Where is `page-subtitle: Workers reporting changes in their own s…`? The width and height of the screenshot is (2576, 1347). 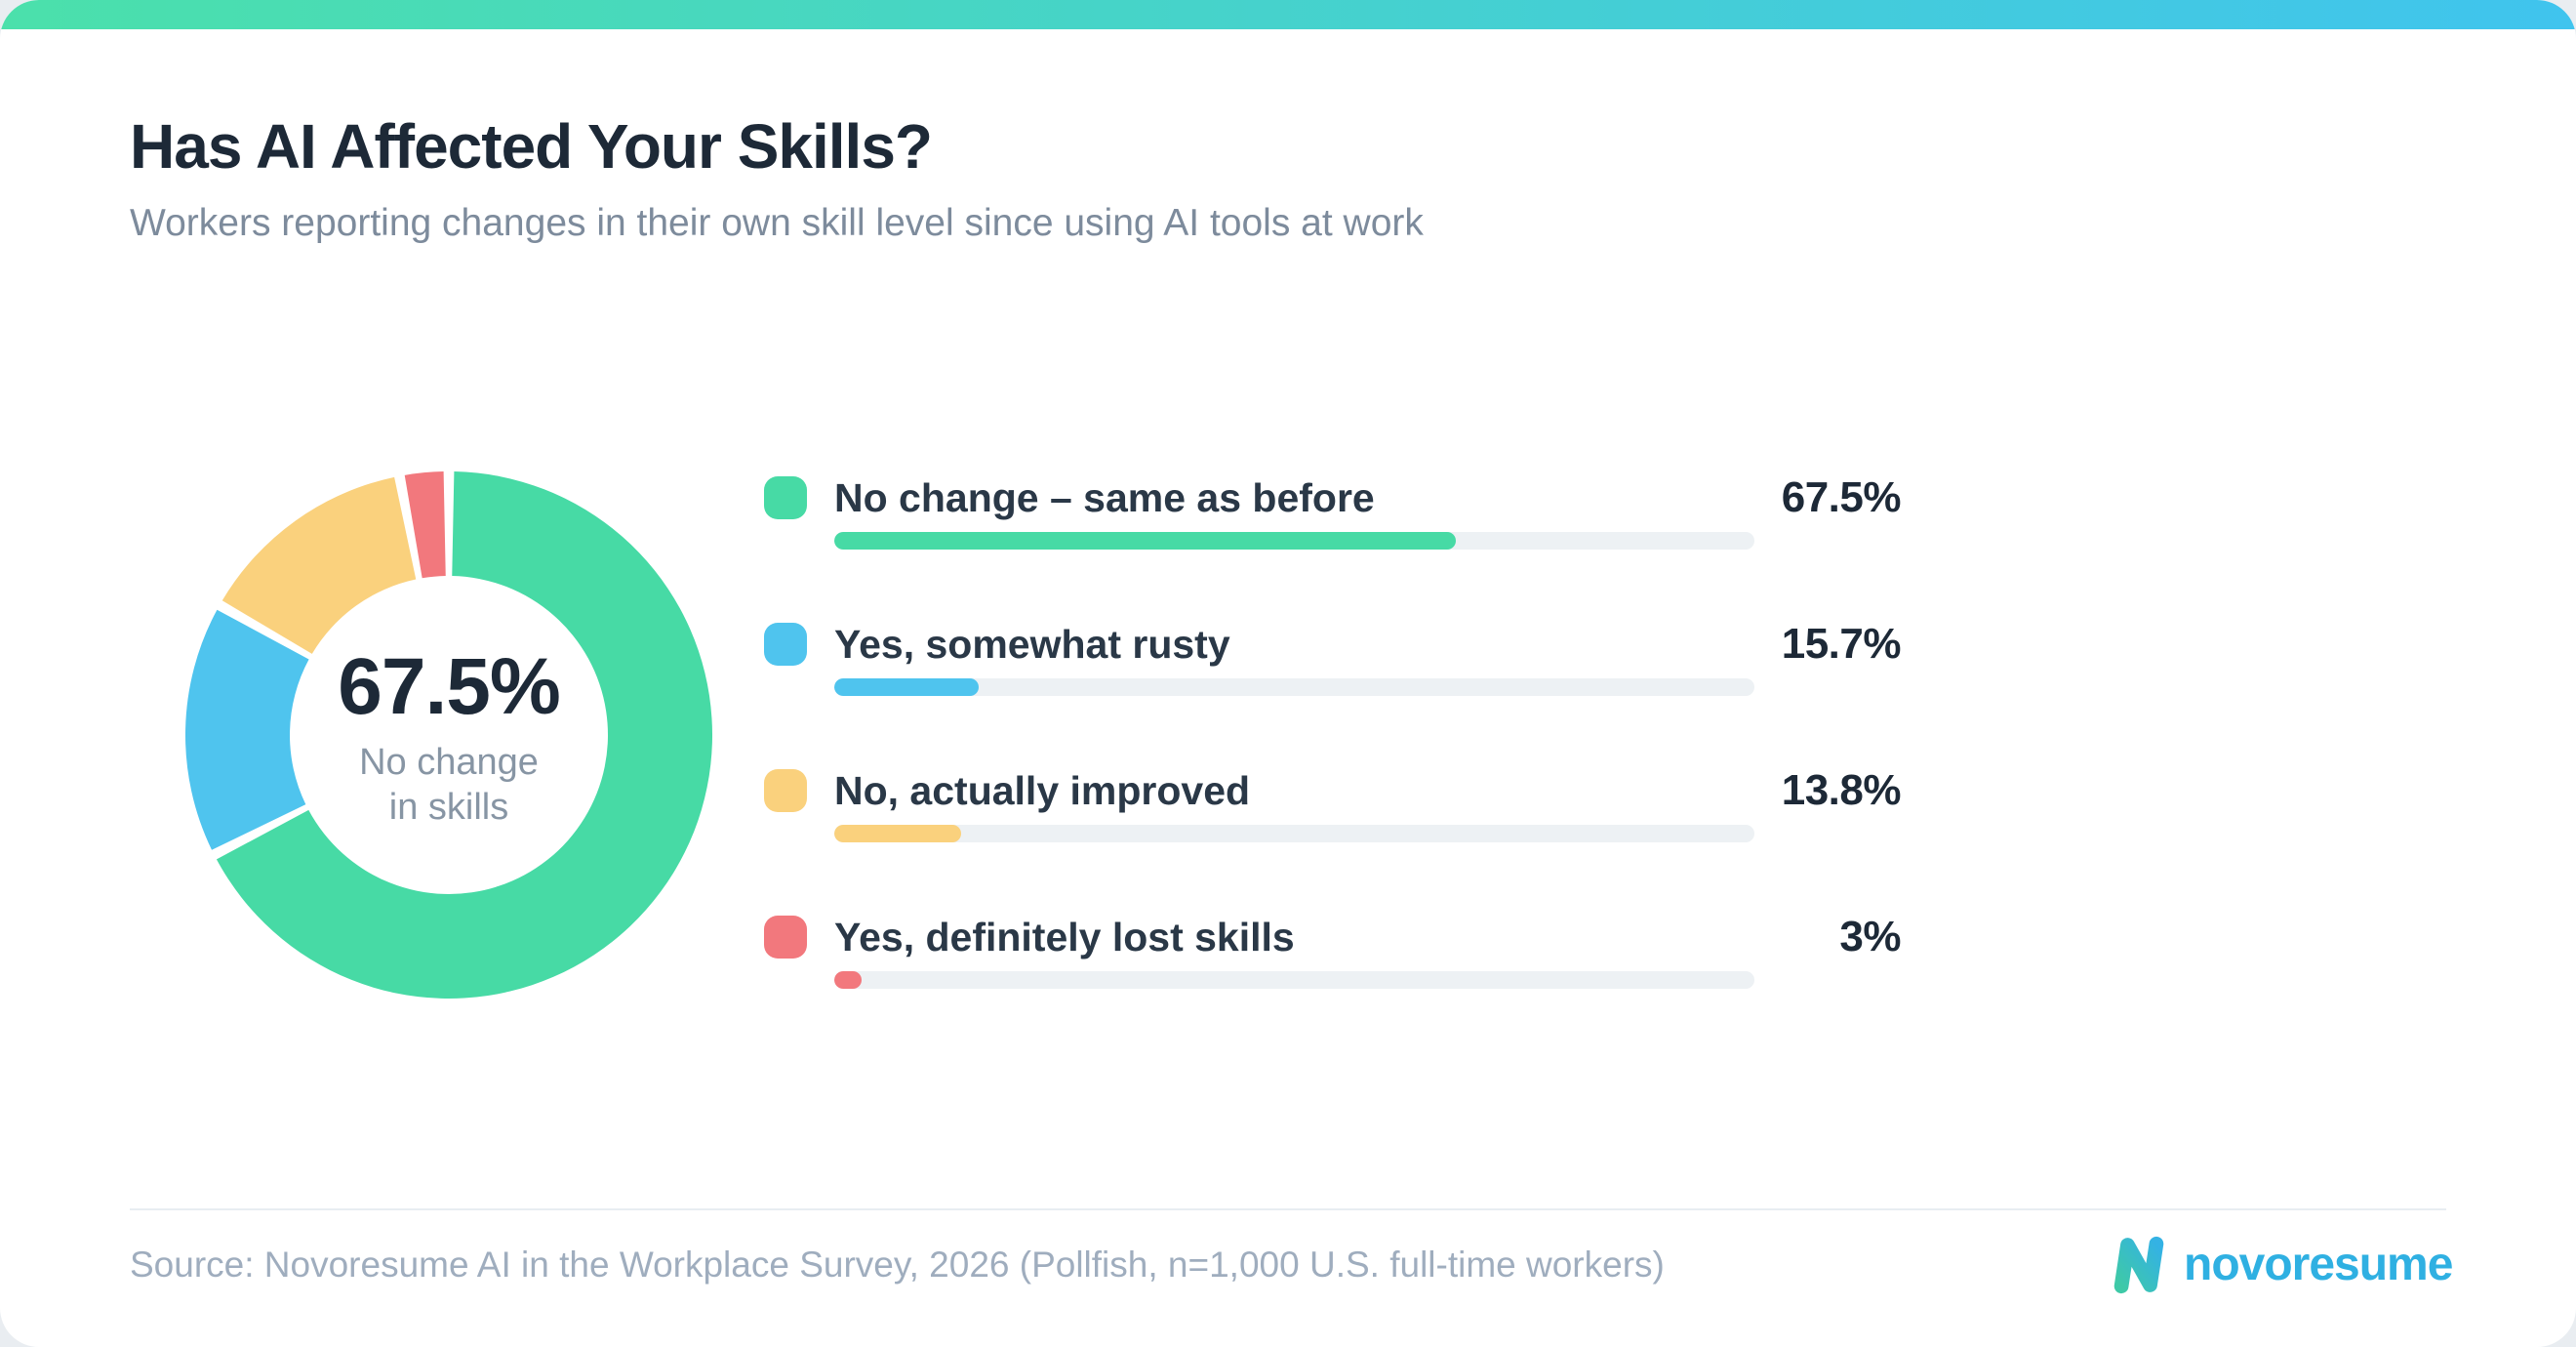 page-subtitle: Workers reporting changes in their own s… is located at coordinates (777, 223).